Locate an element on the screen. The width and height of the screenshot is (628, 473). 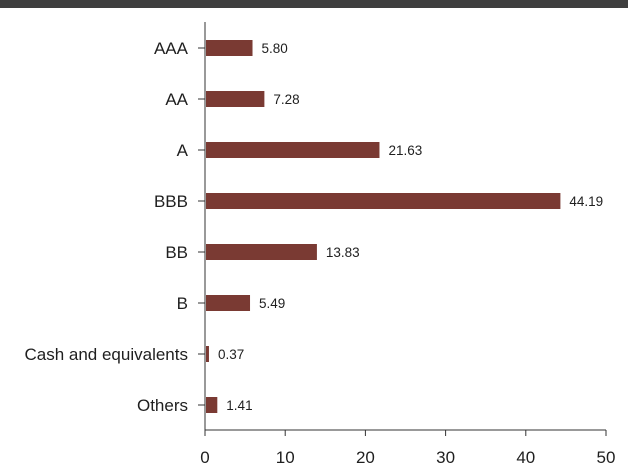
value-label: 21.63 is located at coordinates (405, 150).